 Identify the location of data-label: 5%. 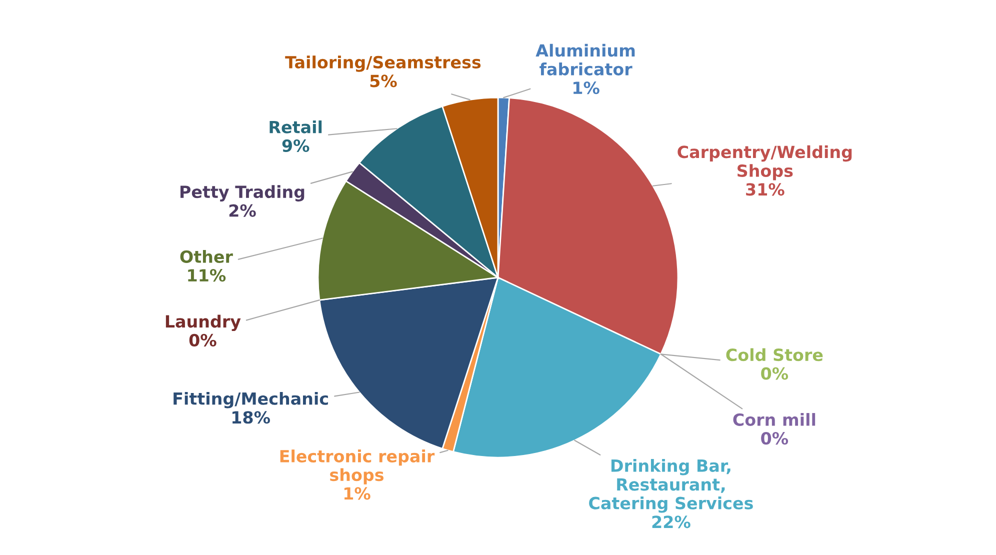
(383, 81).